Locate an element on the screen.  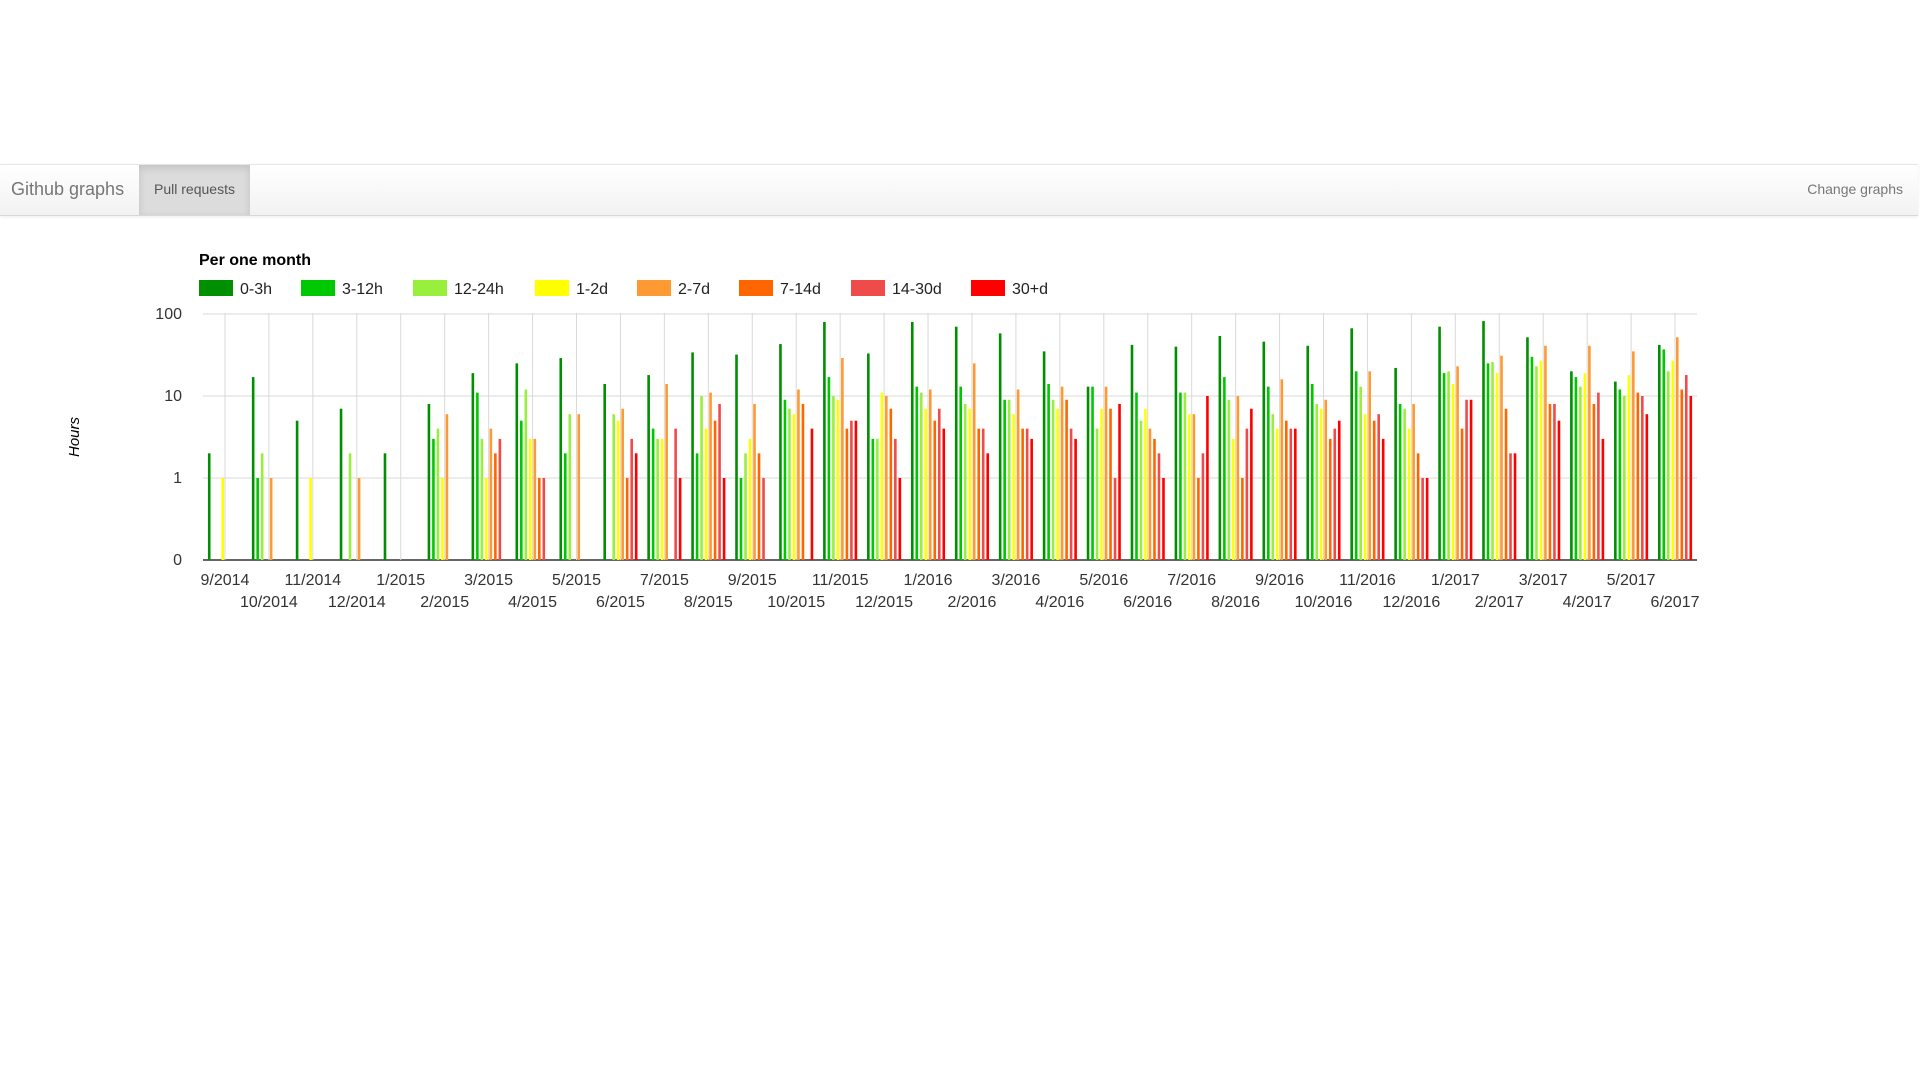
bar-7-14d-11/2016 is located at coordinates (1374, 490).